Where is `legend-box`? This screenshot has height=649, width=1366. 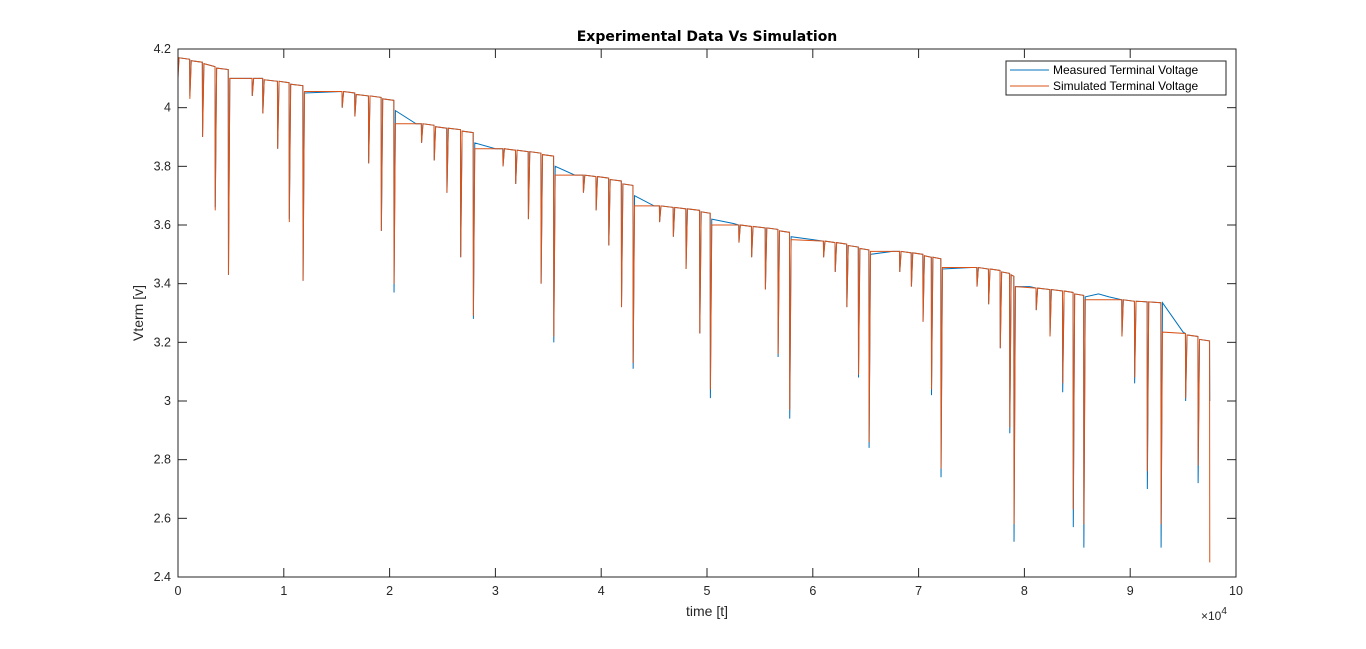
legend-box is located at coordinates (1116, 78).